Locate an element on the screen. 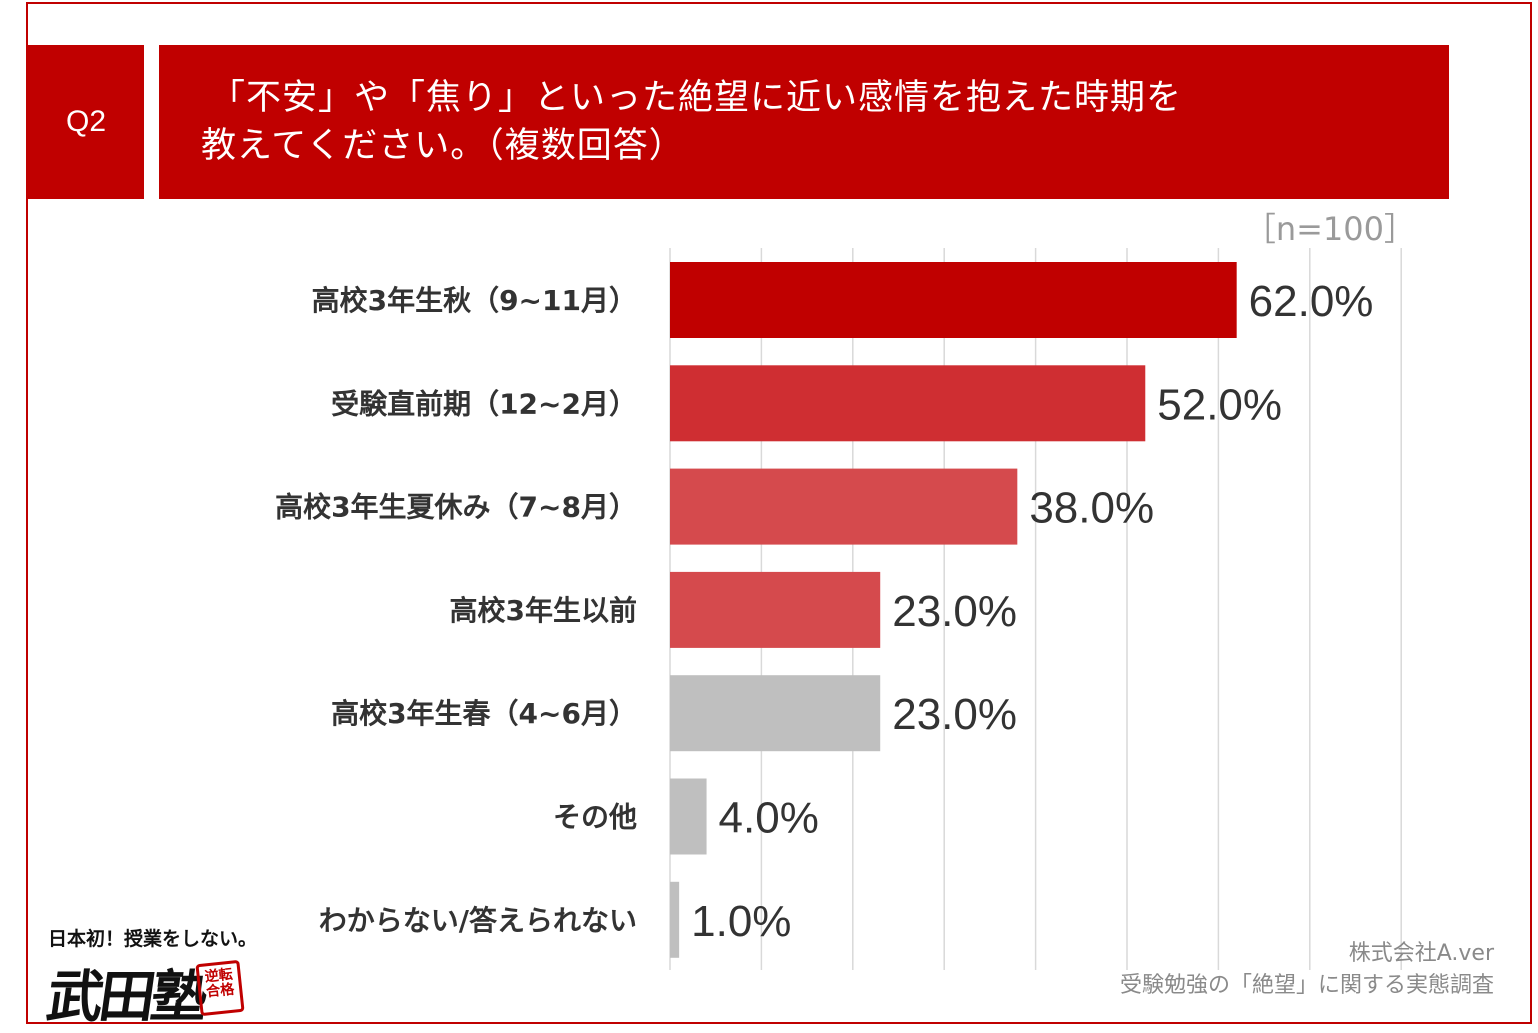  category-label: 高校3年生秋（9~11月） is located at coordinates (474, 300).